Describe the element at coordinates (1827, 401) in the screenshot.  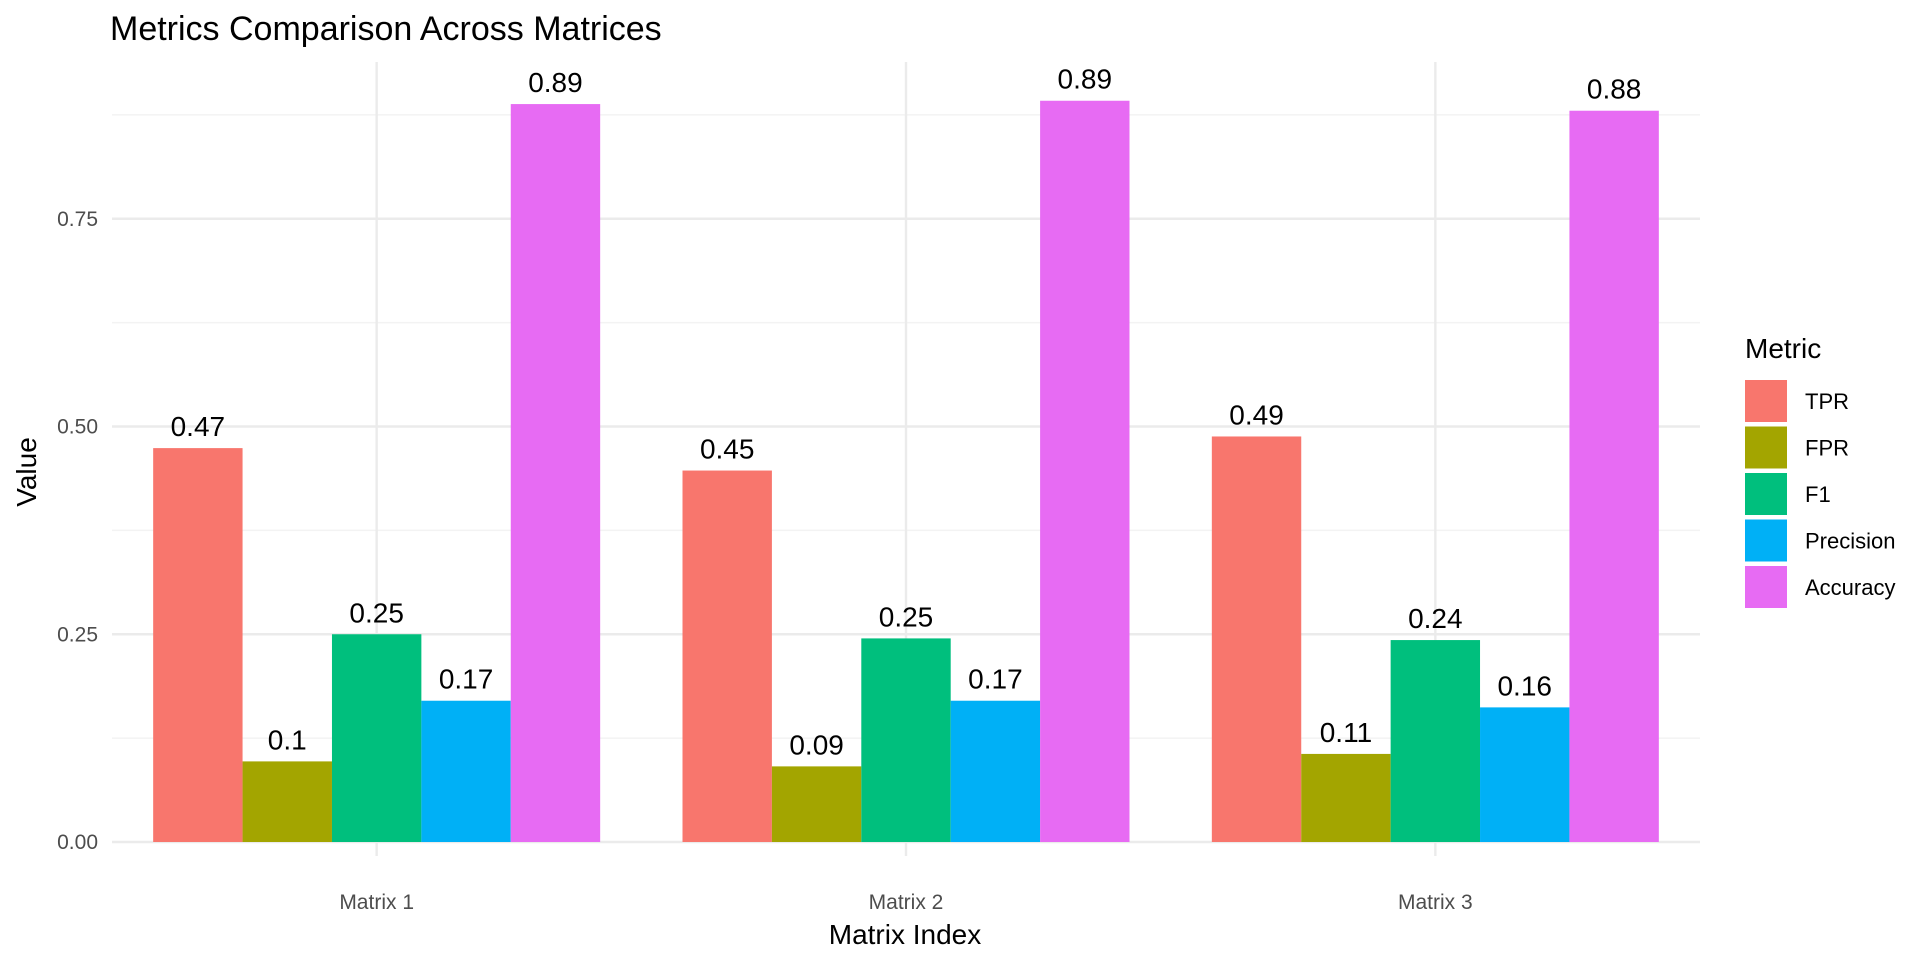
I see `legend-label-tpr: TPR` at that location.